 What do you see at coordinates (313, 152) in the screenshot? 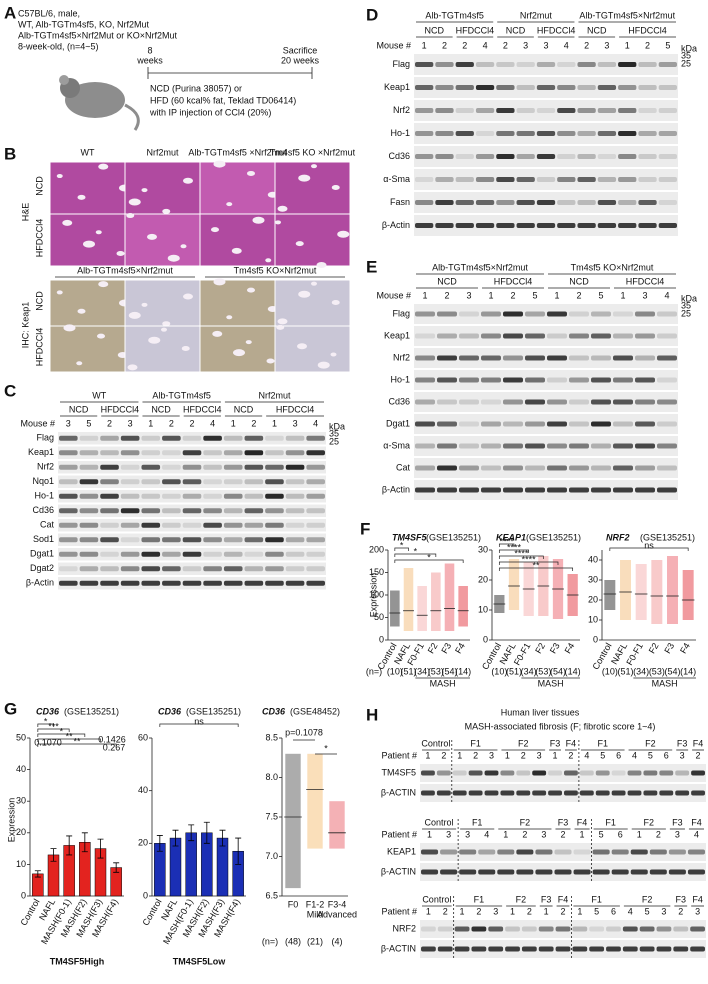
I see `column-label: Tm4sf5 KO ×Nrf2mut` at bounding box center [313, 152].